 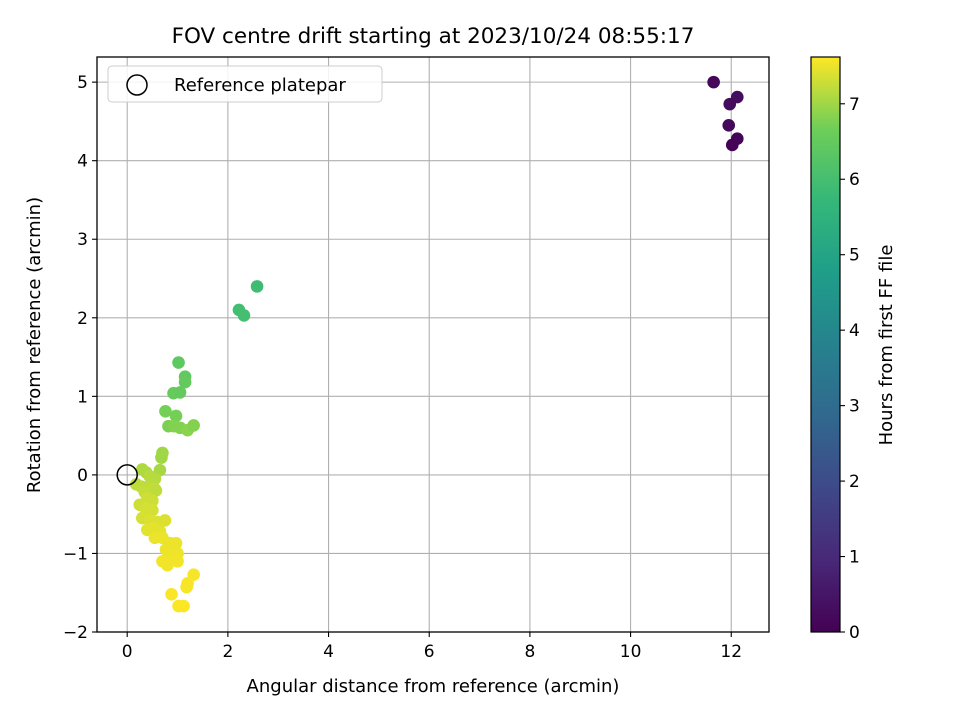 What do you see at coordinates (429, 652) in the screenshot?
I see `x-tick-label: 6` at bounding box center [429, 652].